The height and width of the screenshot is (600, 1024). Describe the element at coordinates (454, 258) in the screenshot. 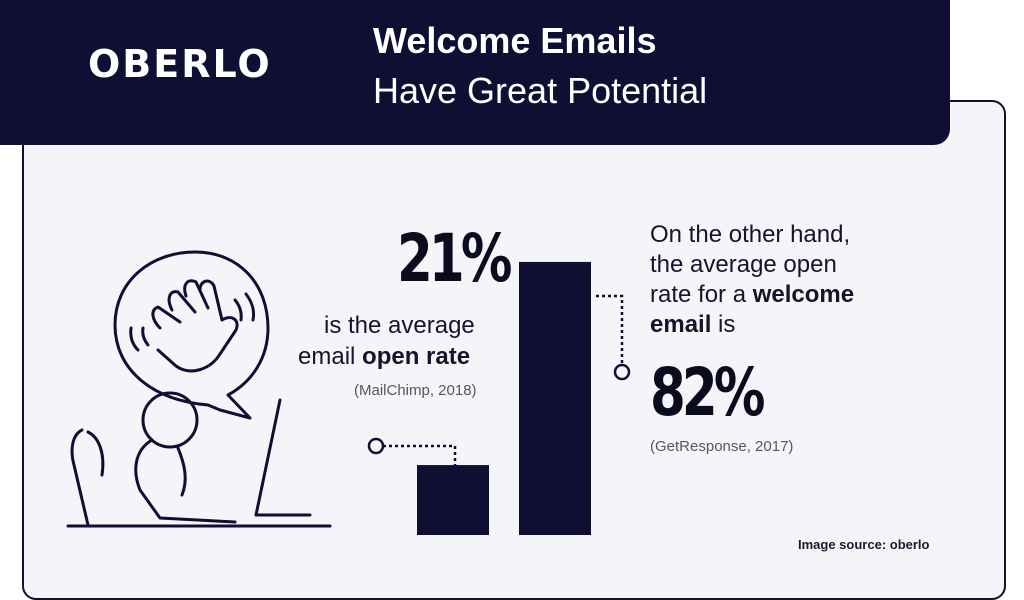

I see `open-rate-value: 21%` at that location.